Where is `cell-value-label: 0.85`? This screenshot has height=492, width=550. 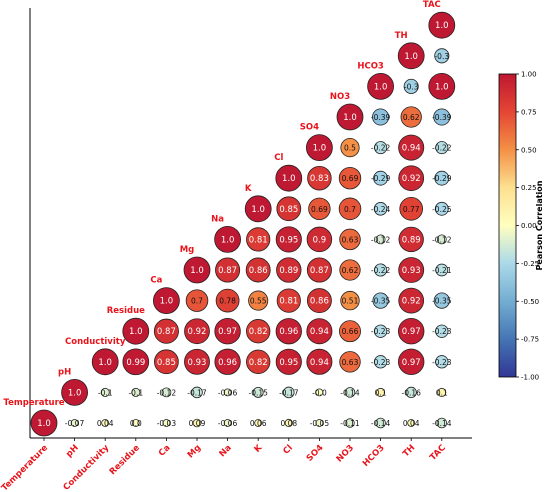
cell-value-label: 0.85 is located at coordinates (166, 363).